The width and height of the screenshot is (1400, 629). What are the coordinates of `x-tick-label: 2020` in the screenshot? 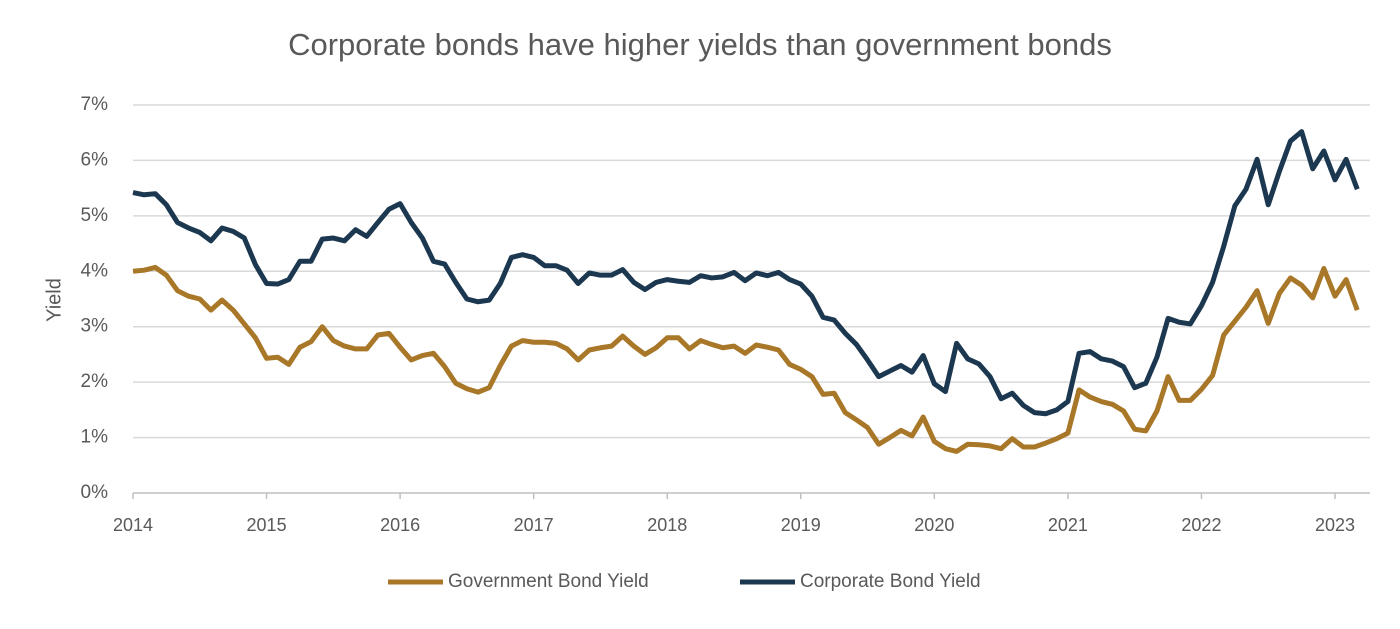 It's located at (934, 525).